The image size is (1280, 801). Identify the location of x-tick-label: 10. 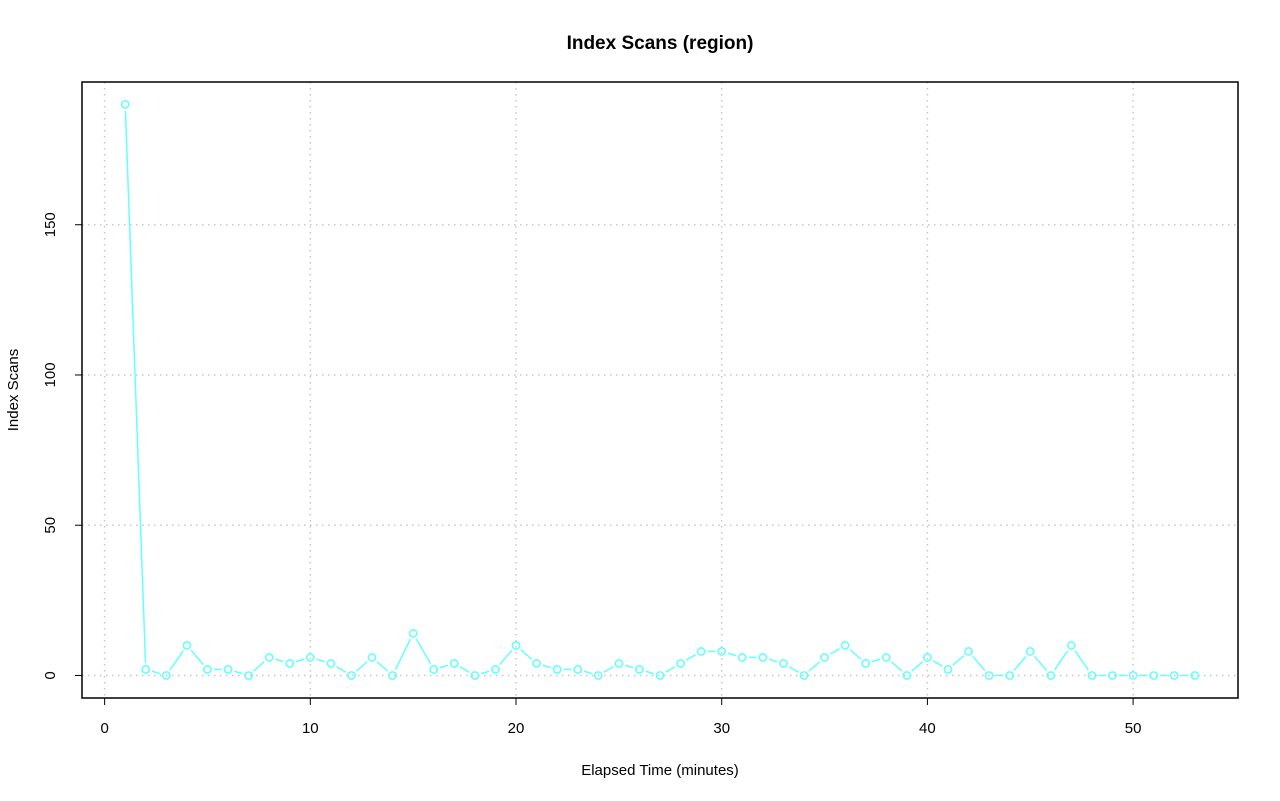
(310, 728).